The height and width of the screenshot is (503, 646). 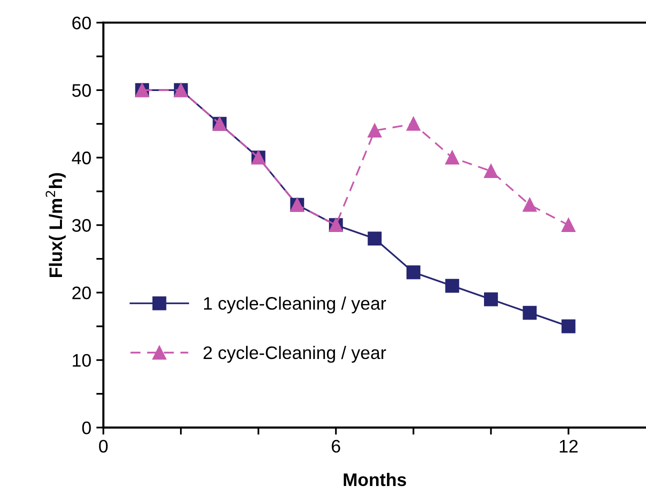 What do you see at coordinates (295, 354) in the screenshot?
I see `legend-label: 2 cycle-Cleaning / year` at bounding box center [295, 354].